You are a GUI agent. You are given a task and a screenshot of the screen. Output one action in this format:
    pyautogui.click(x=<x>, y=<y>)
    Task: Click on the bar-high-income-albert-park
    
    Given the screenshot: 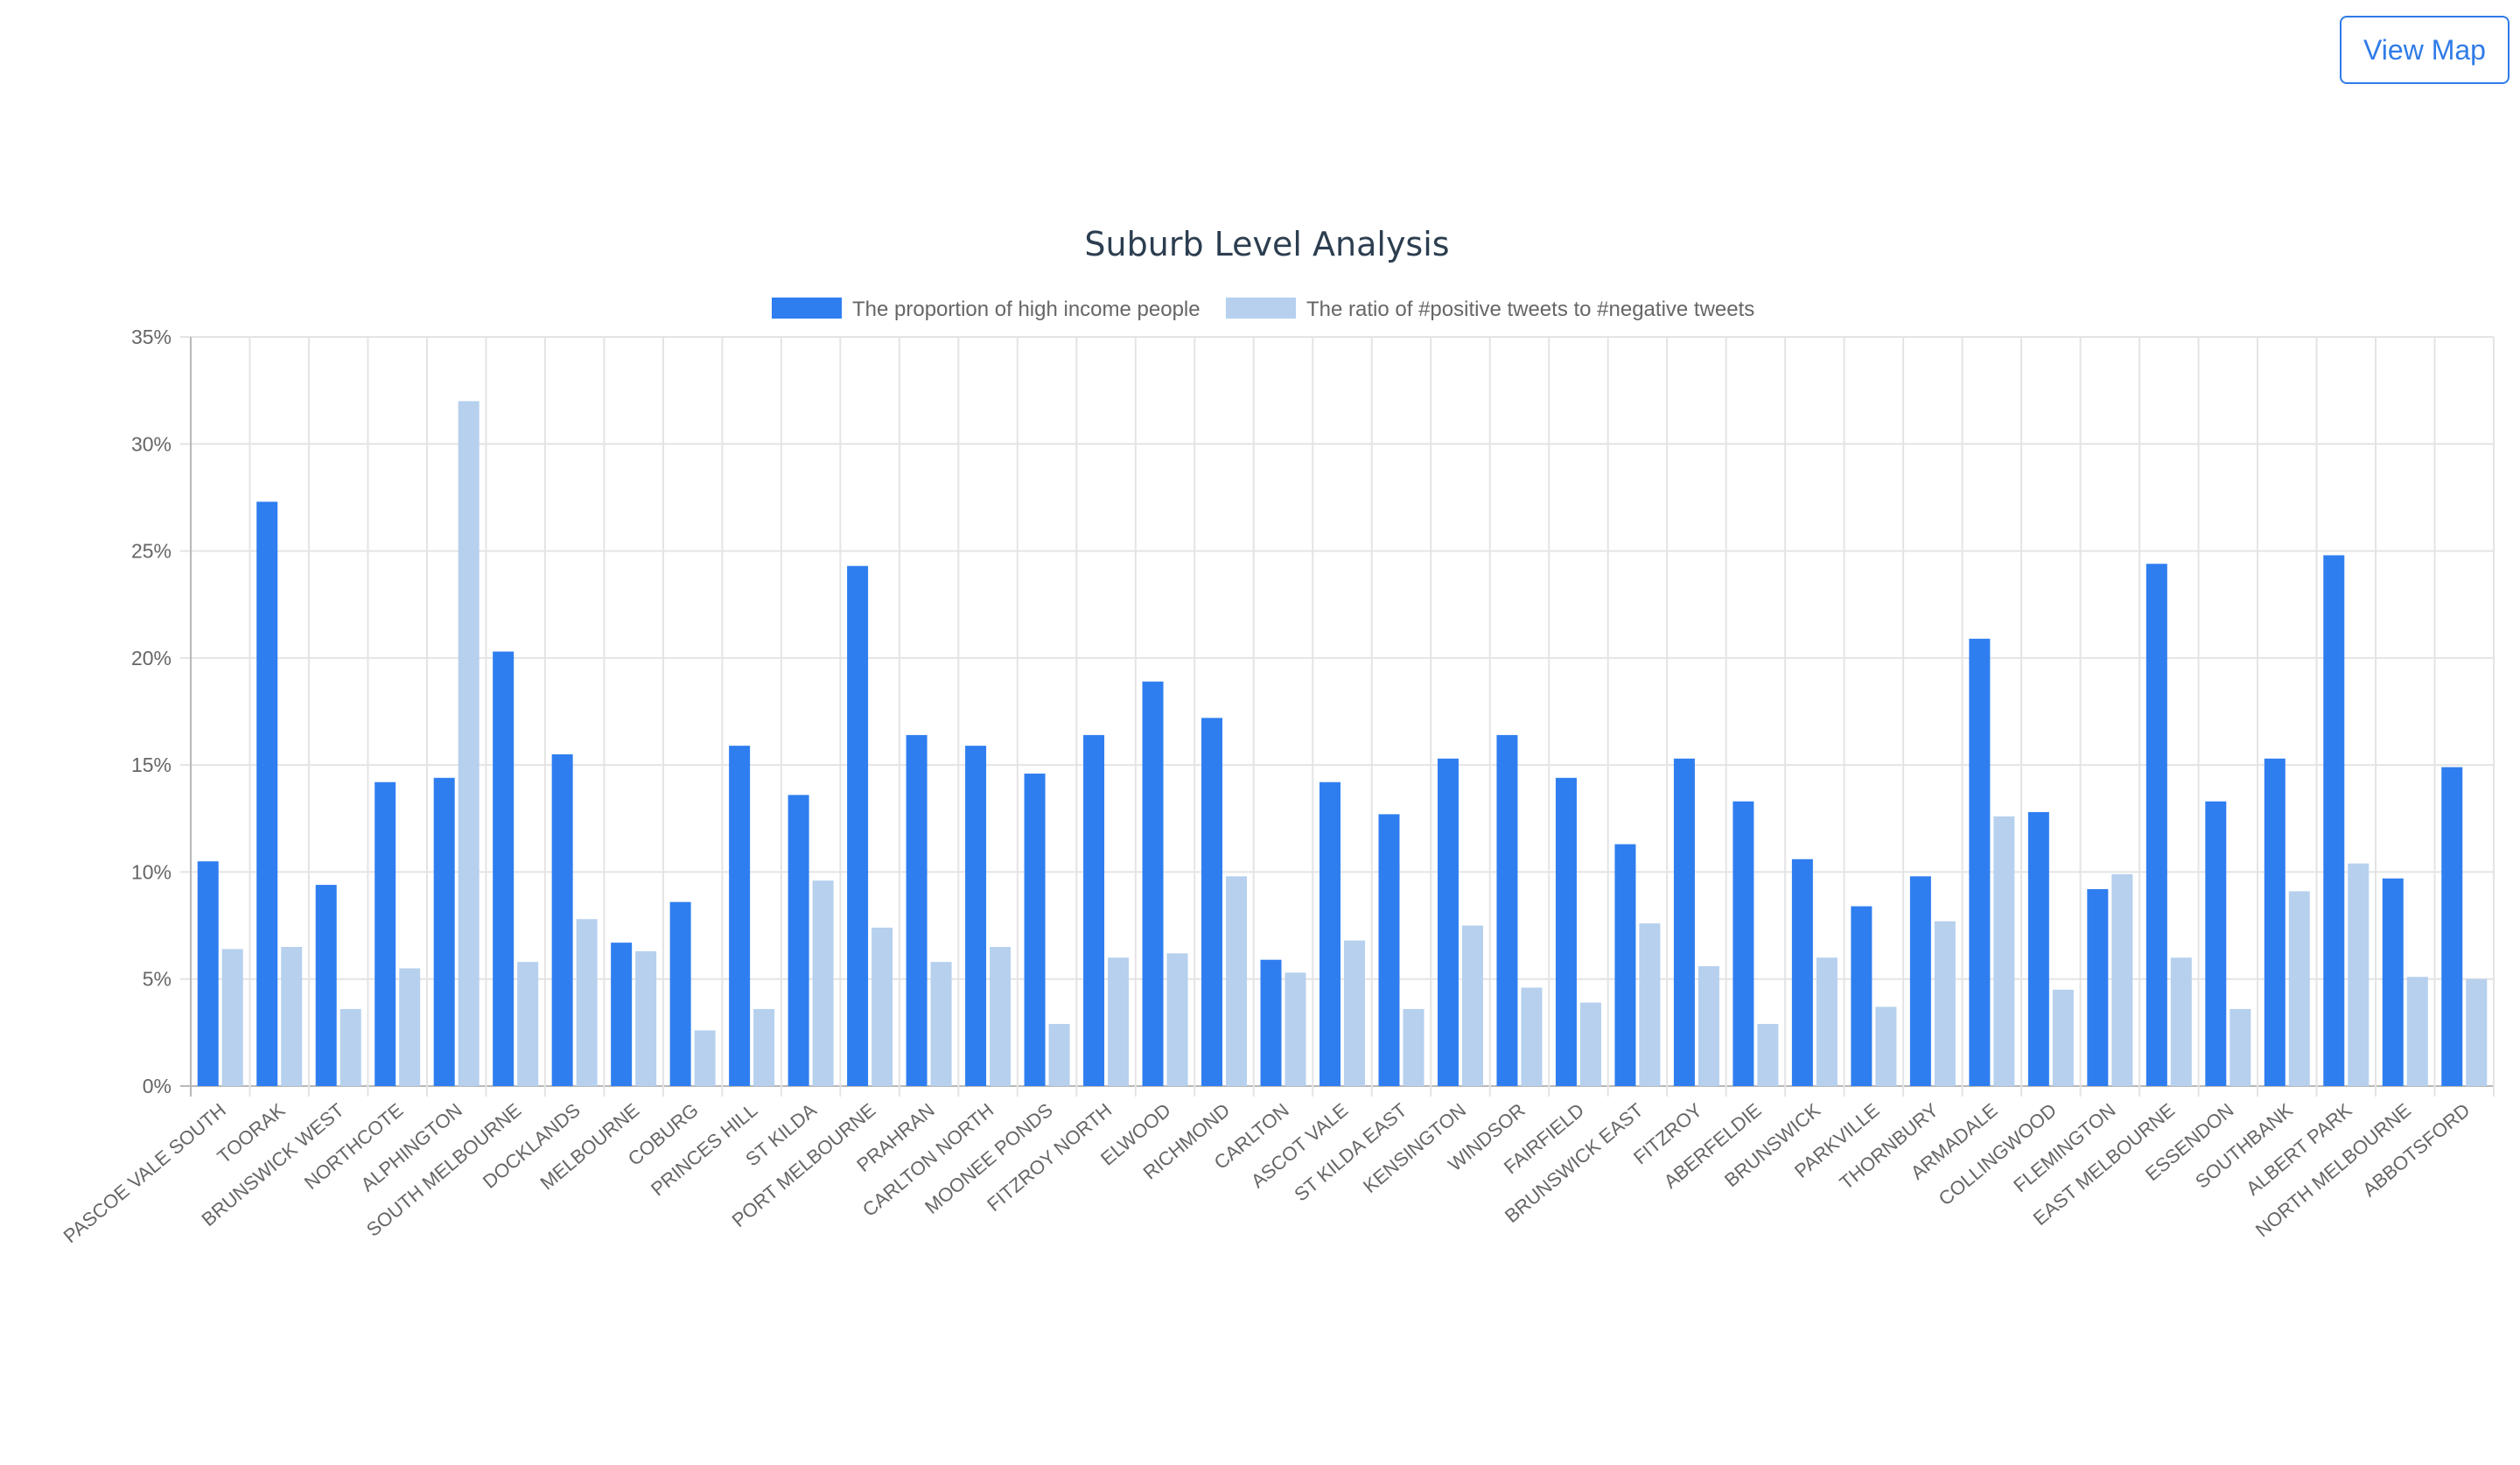 What is the action you would take?
    pyautogui.click(x=2334, y=820)
    